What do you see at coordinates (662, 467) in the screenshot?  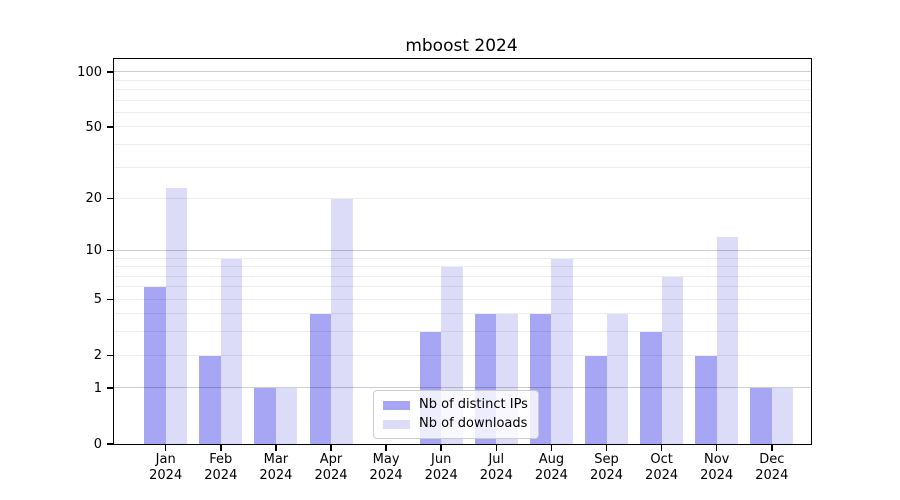 I see `x-tick-label-oct: Oct 2024` at bounding box center [662, 467].